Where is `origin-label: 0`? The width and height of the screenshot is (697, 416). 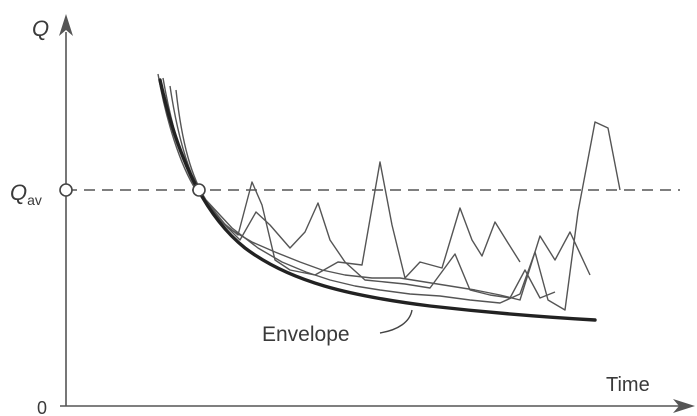 origin-label: 0 is located at coordinates (42, 407).